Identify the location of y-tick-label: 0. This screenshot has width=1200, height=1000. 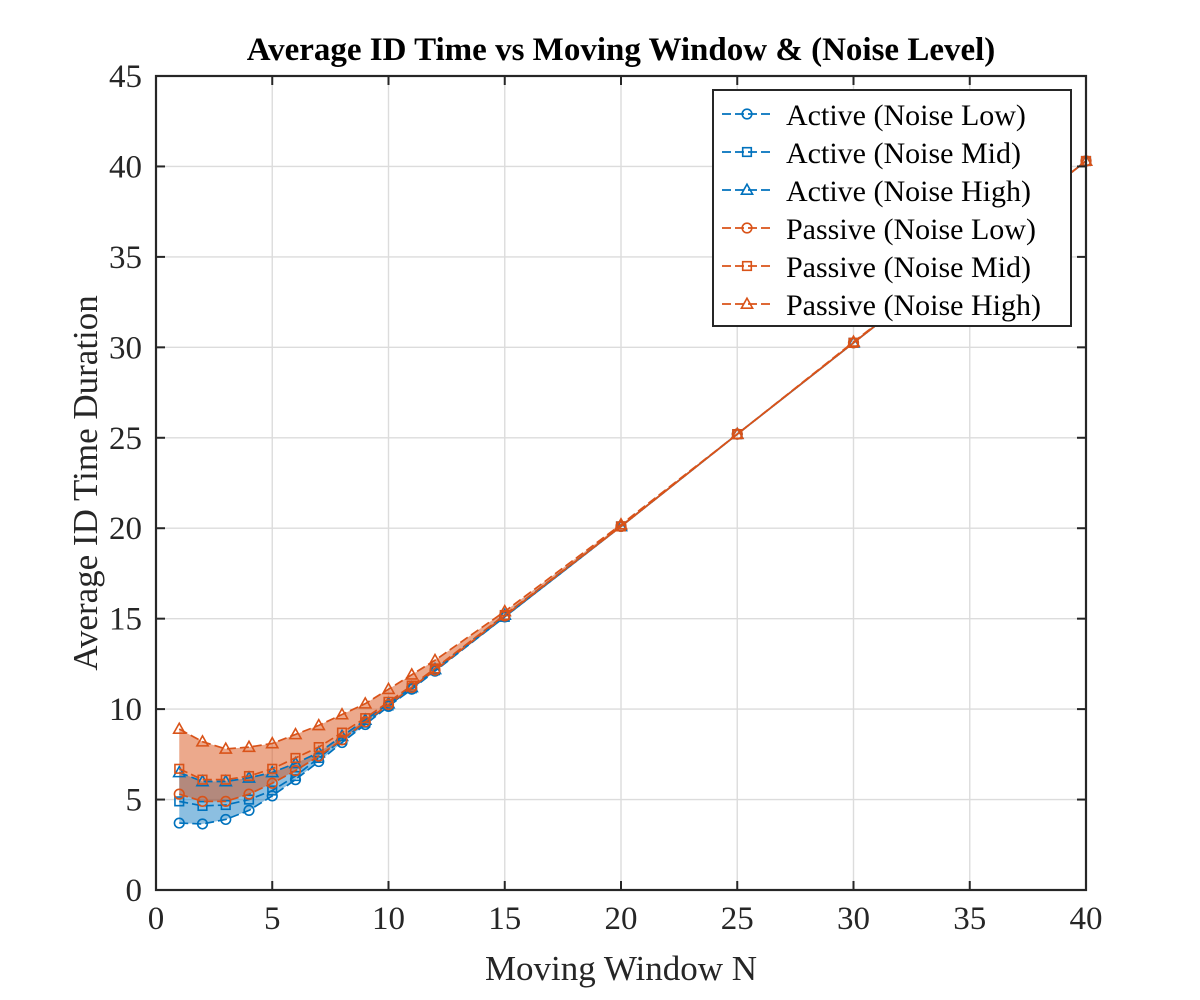
(134, 891).